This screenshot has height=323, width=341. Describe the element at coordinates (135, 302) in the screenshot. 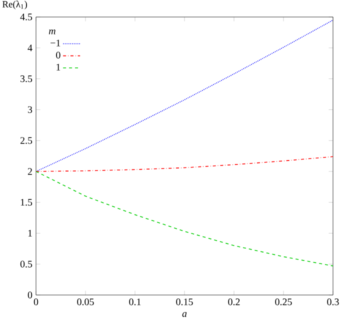

I see `x-tick-label: 0.1` at that location.